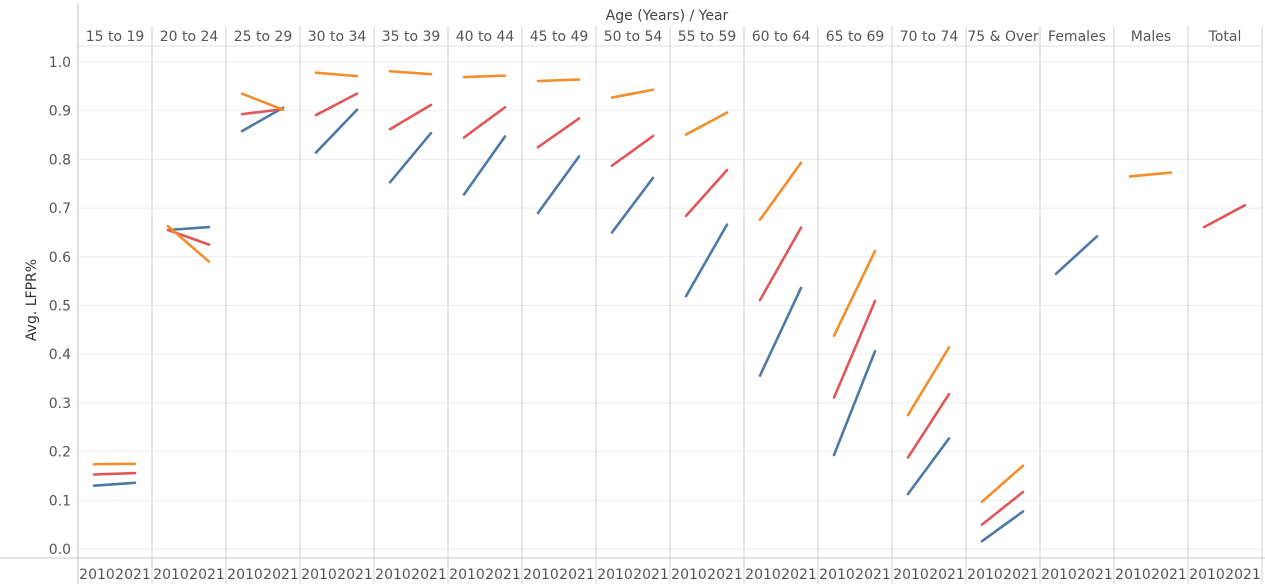 This screenshot has height=584, width=1265. I want to click on group-header: 60 to 64, so click(781, 37).